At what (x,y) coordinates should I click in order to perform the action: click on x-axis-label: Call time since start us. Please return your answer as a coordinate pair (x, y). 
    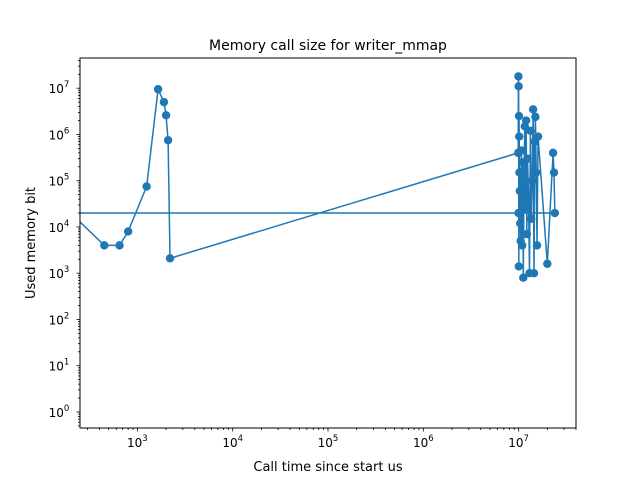
    Looking at the image, I should click on (327, 467).